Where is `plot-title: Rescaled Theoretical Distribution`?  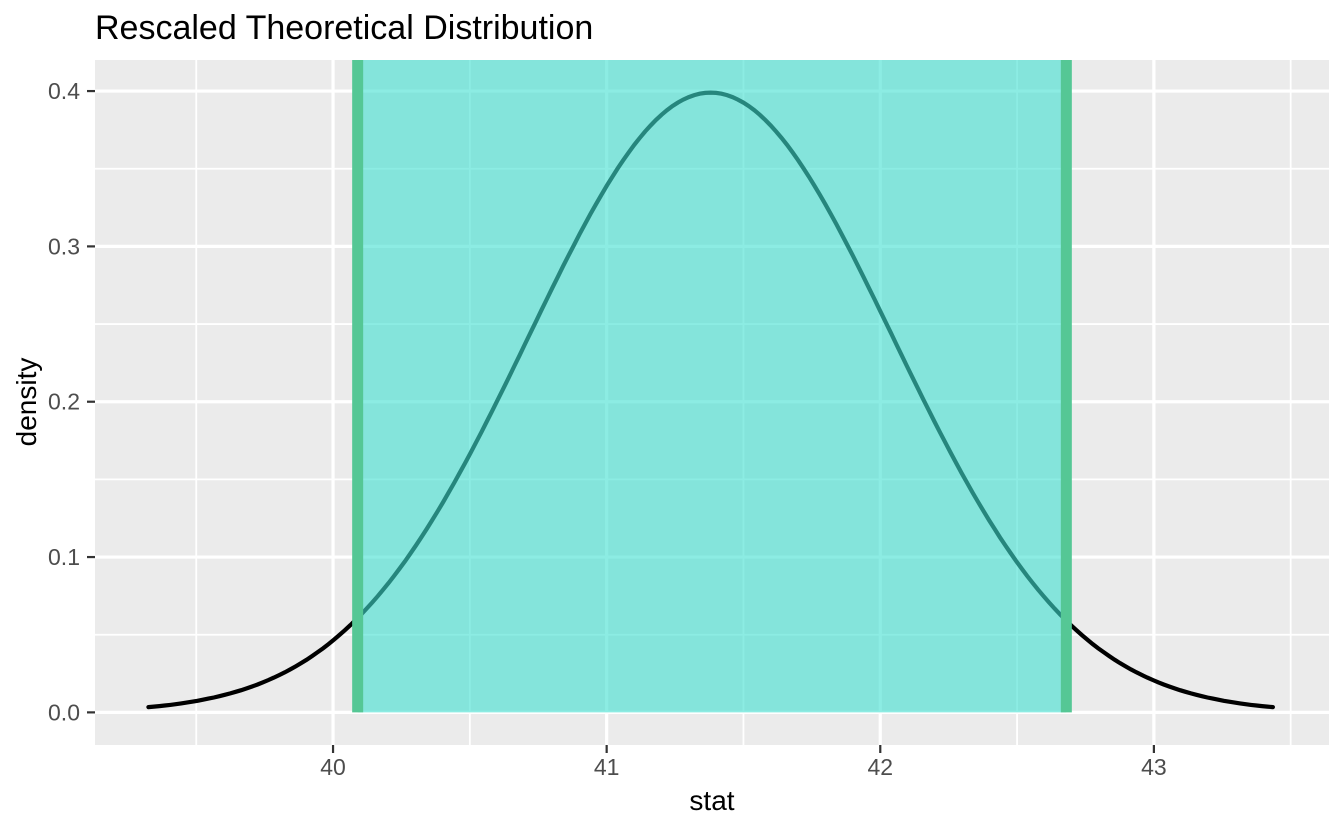 plot-title: Rescaled Theoretical Distribution is located at coordinates (344, 28).